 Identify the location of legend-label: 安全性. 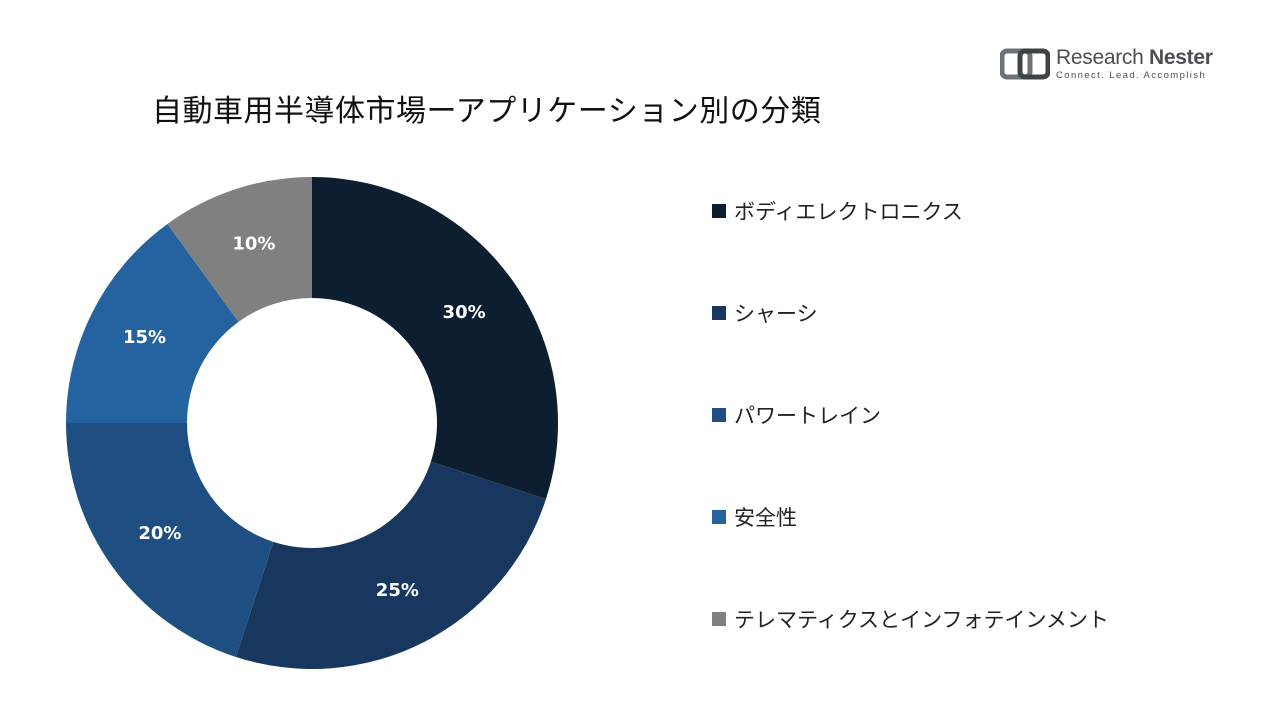
(765, 518).